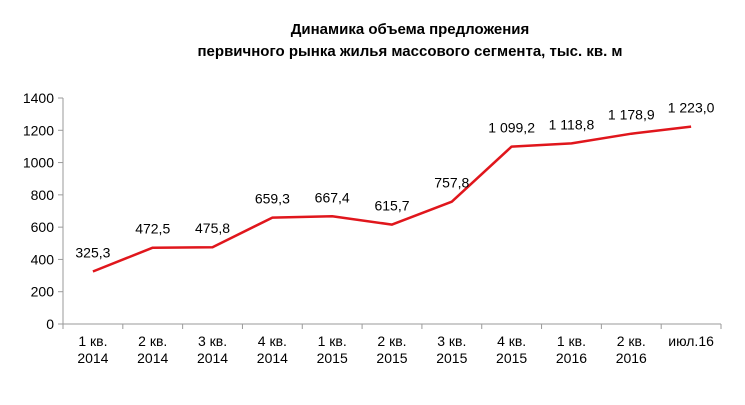 The width and height of the screenshot is (745, 405). Describe the element at coordinates (38, 130) in the screenshot. I see `y-tick-label: 1200` at that location.